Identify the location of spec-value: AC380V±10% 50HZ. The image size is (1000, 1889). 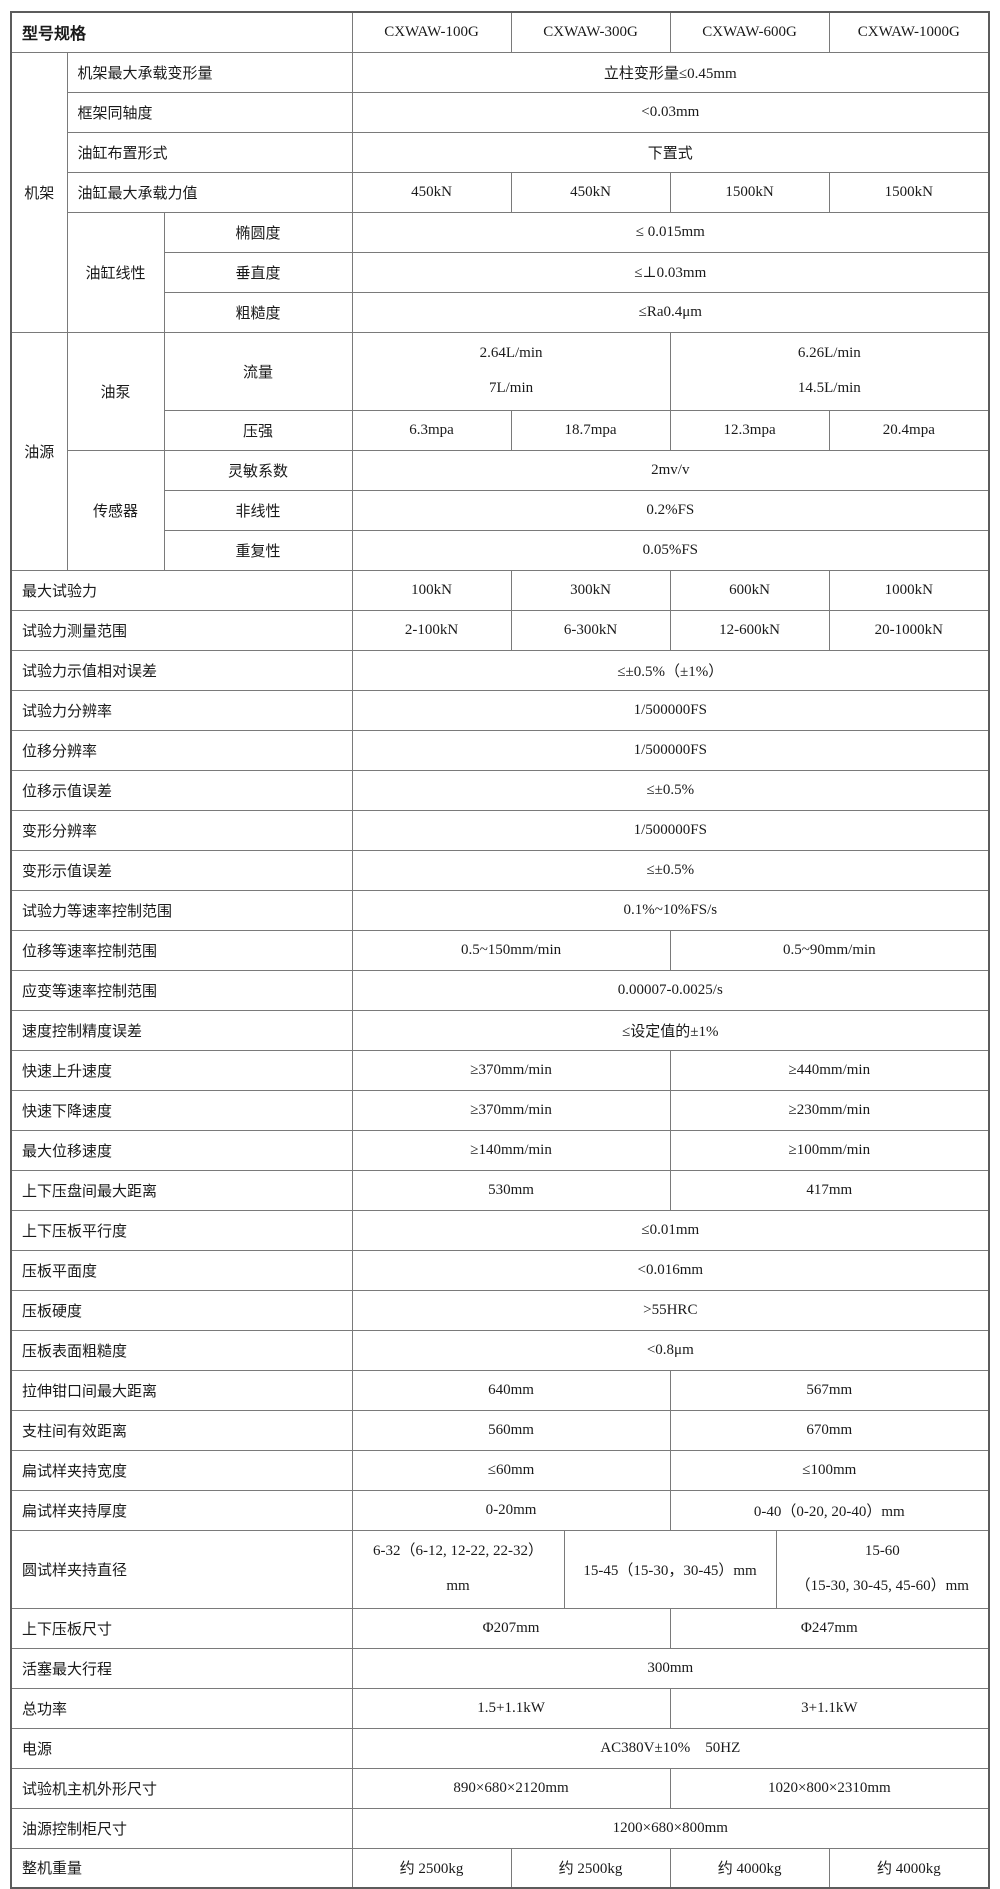
(670, 1748).